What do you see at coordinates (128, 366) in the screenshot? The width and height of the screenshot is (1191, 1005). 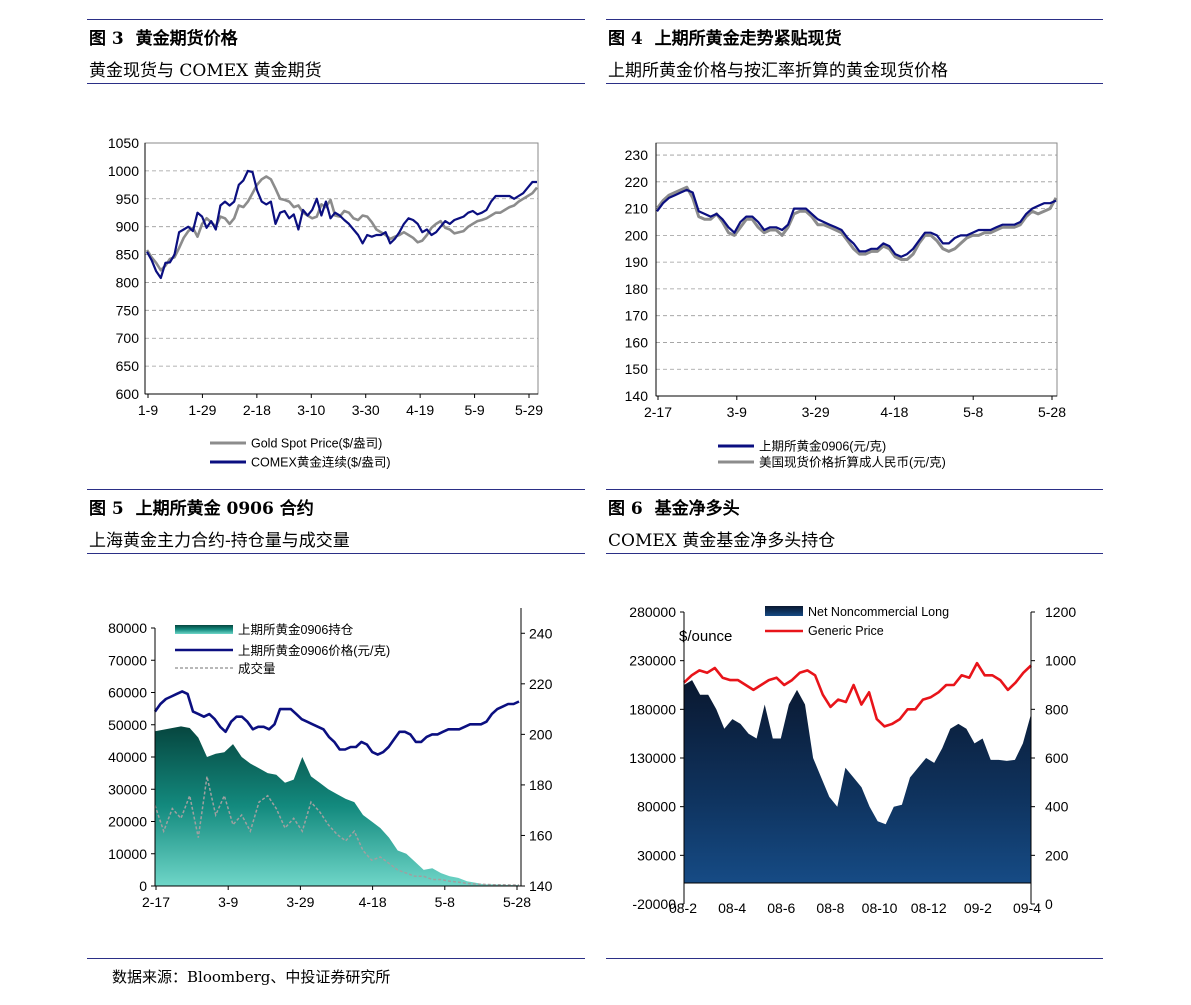 I see `chart1-y-tick-label: 650` at bounding box center [128, 366].